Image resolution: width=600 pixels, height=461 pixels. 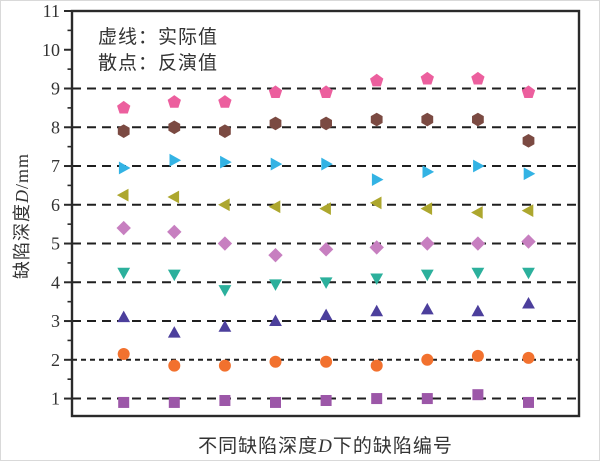 I want to click on x-axis-title: 不同缺陷深度D下的缺陷编号, so click(x=325, y=444).